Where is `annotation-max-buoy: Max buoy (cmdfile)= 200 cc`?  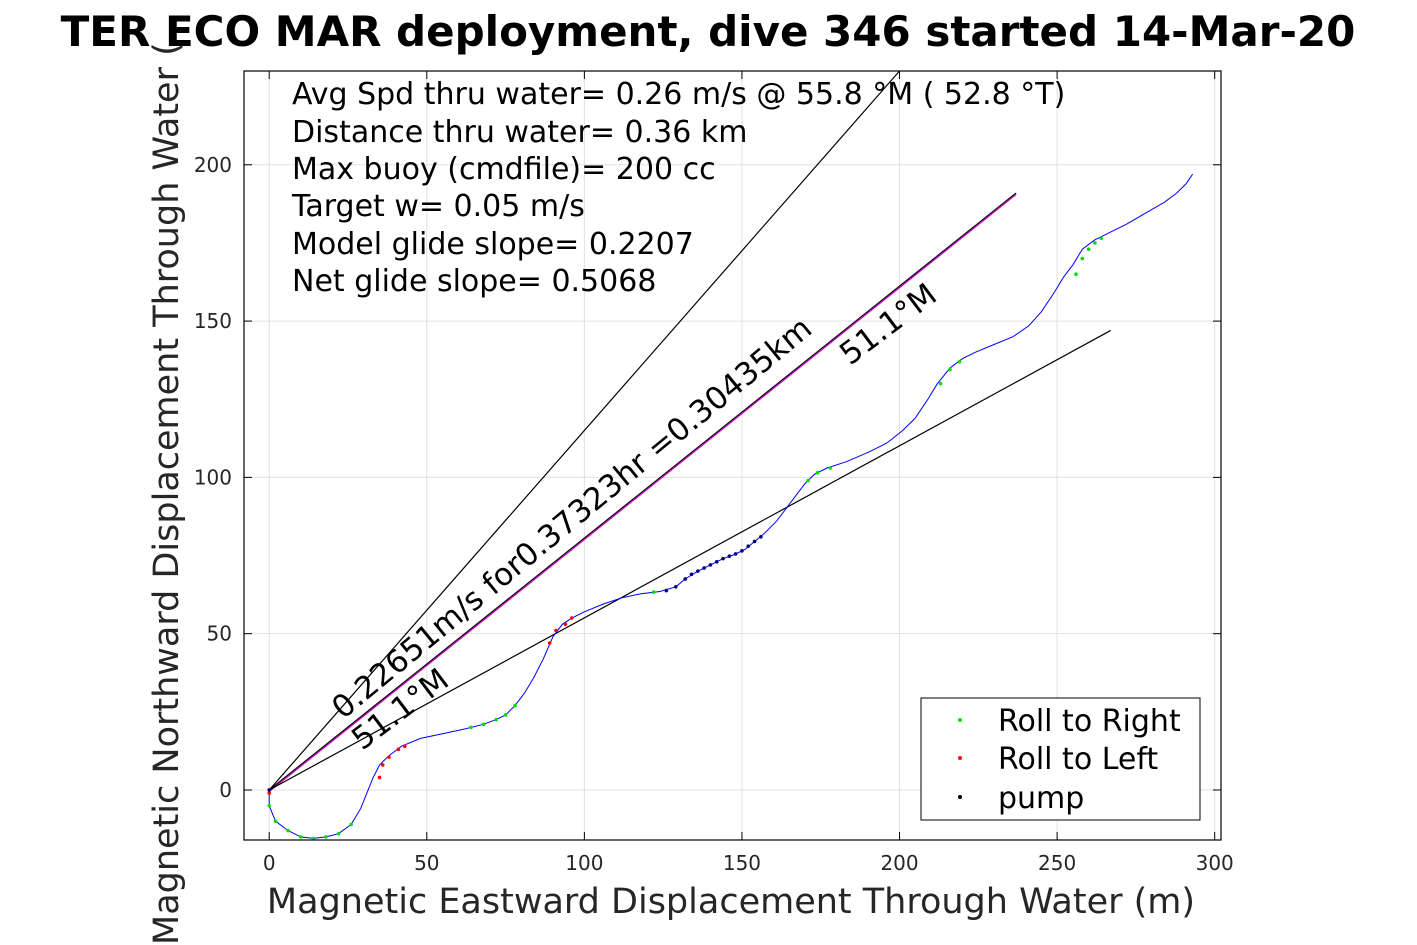
annotation-max-buoy: Max buoy (cmdfile)= 200 cc is located at coordinates (504, 169).